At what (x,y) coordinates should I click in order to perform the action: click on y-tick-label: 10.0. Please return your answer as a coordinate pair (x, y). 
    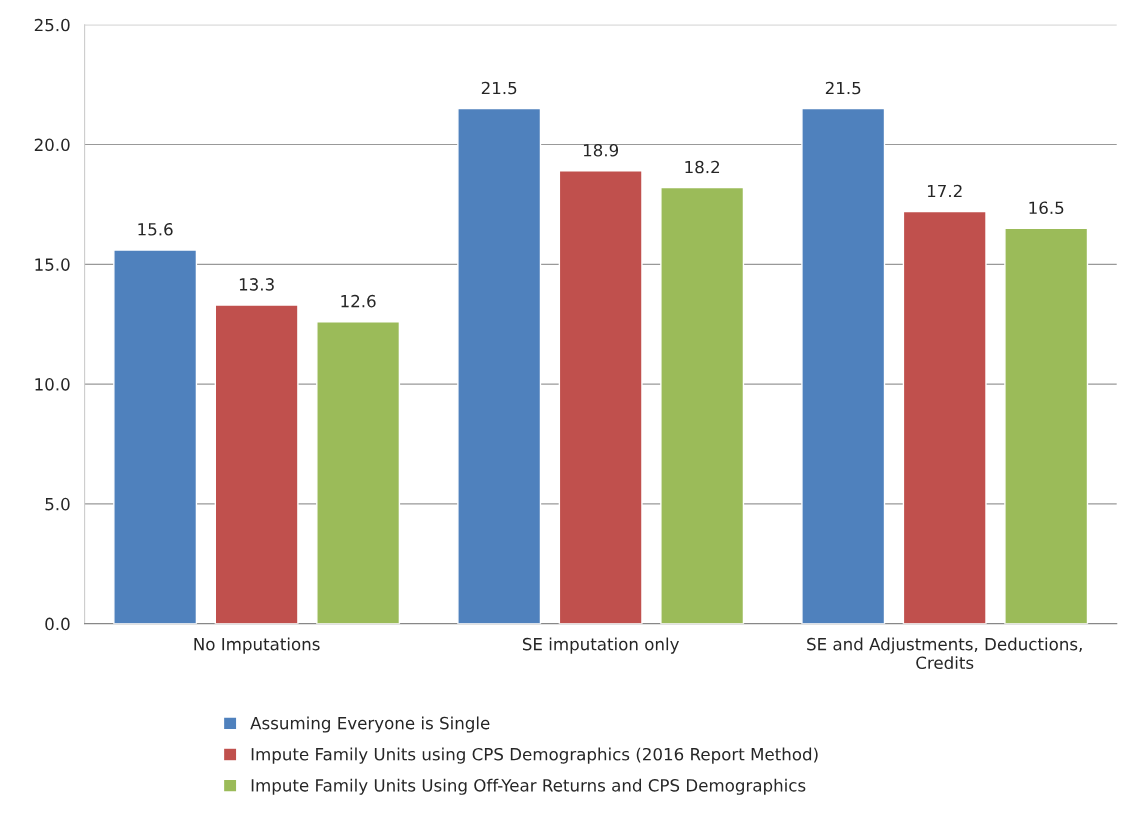
    Looking at the image, I should click on (52, 384).